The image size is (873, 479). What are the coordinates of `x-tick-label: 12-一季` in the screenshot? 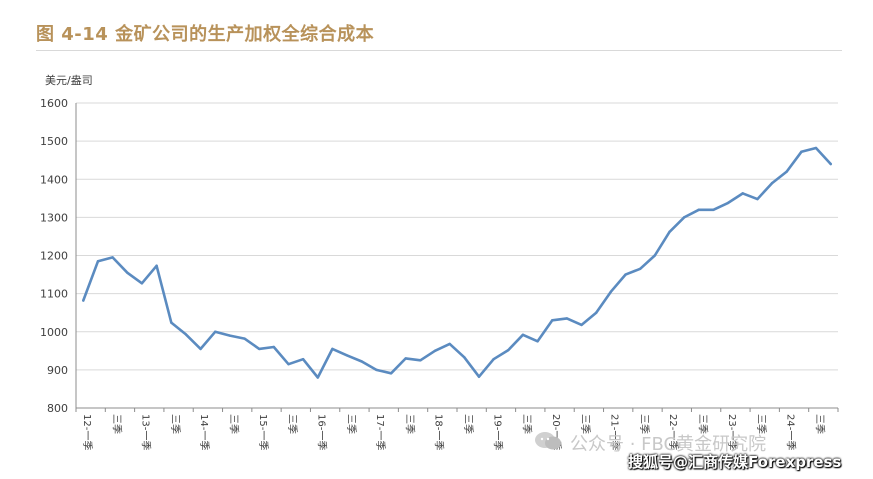 It's located at (87, 432).